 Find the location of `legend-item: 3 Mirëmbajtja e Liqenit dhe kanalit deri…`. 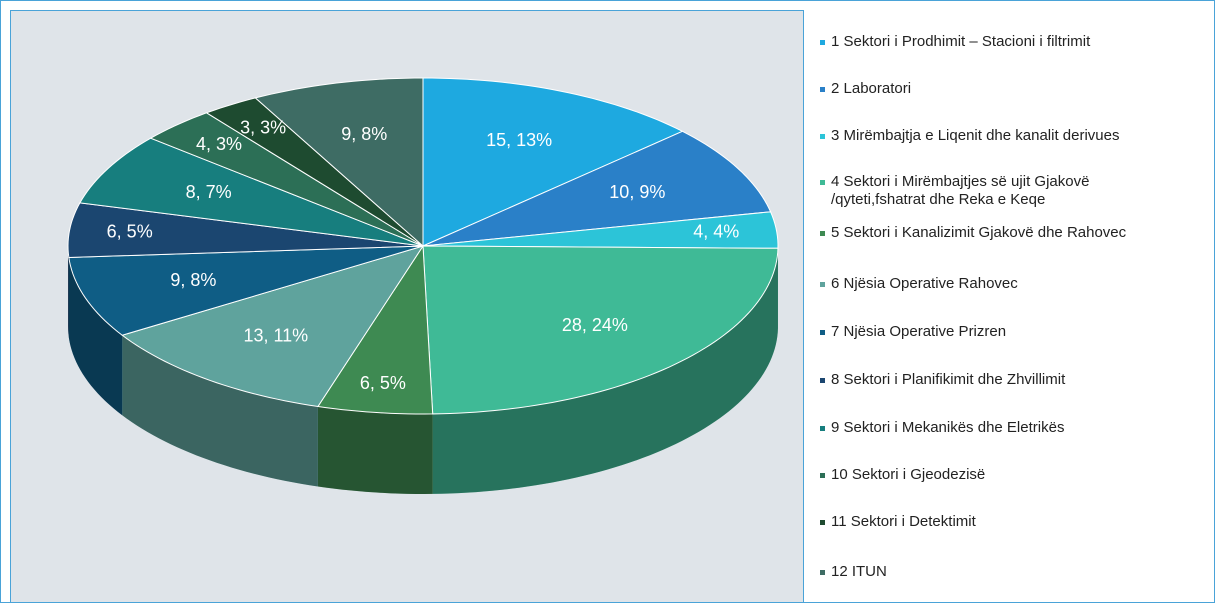

legend-item: 3 Mirëmbajtja e Liqenit dhe kanalit deri… is located at coordinates (970, 136).